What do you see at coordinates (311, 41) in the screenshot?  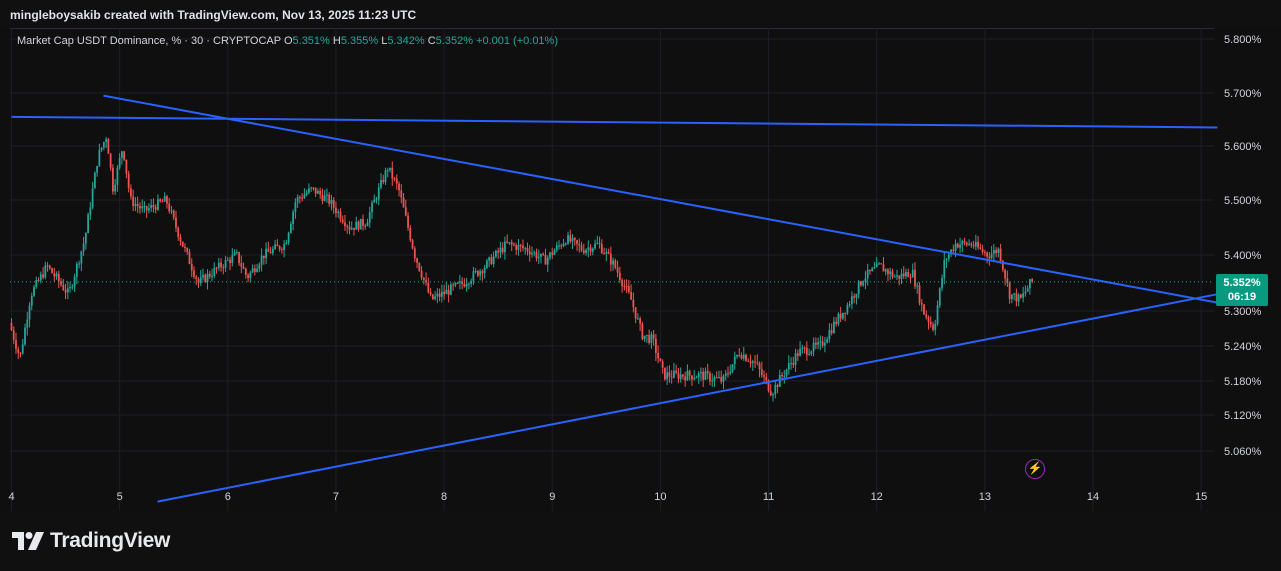 I see `legend-open-value: 5.351%` at bounding box center [311, 41].